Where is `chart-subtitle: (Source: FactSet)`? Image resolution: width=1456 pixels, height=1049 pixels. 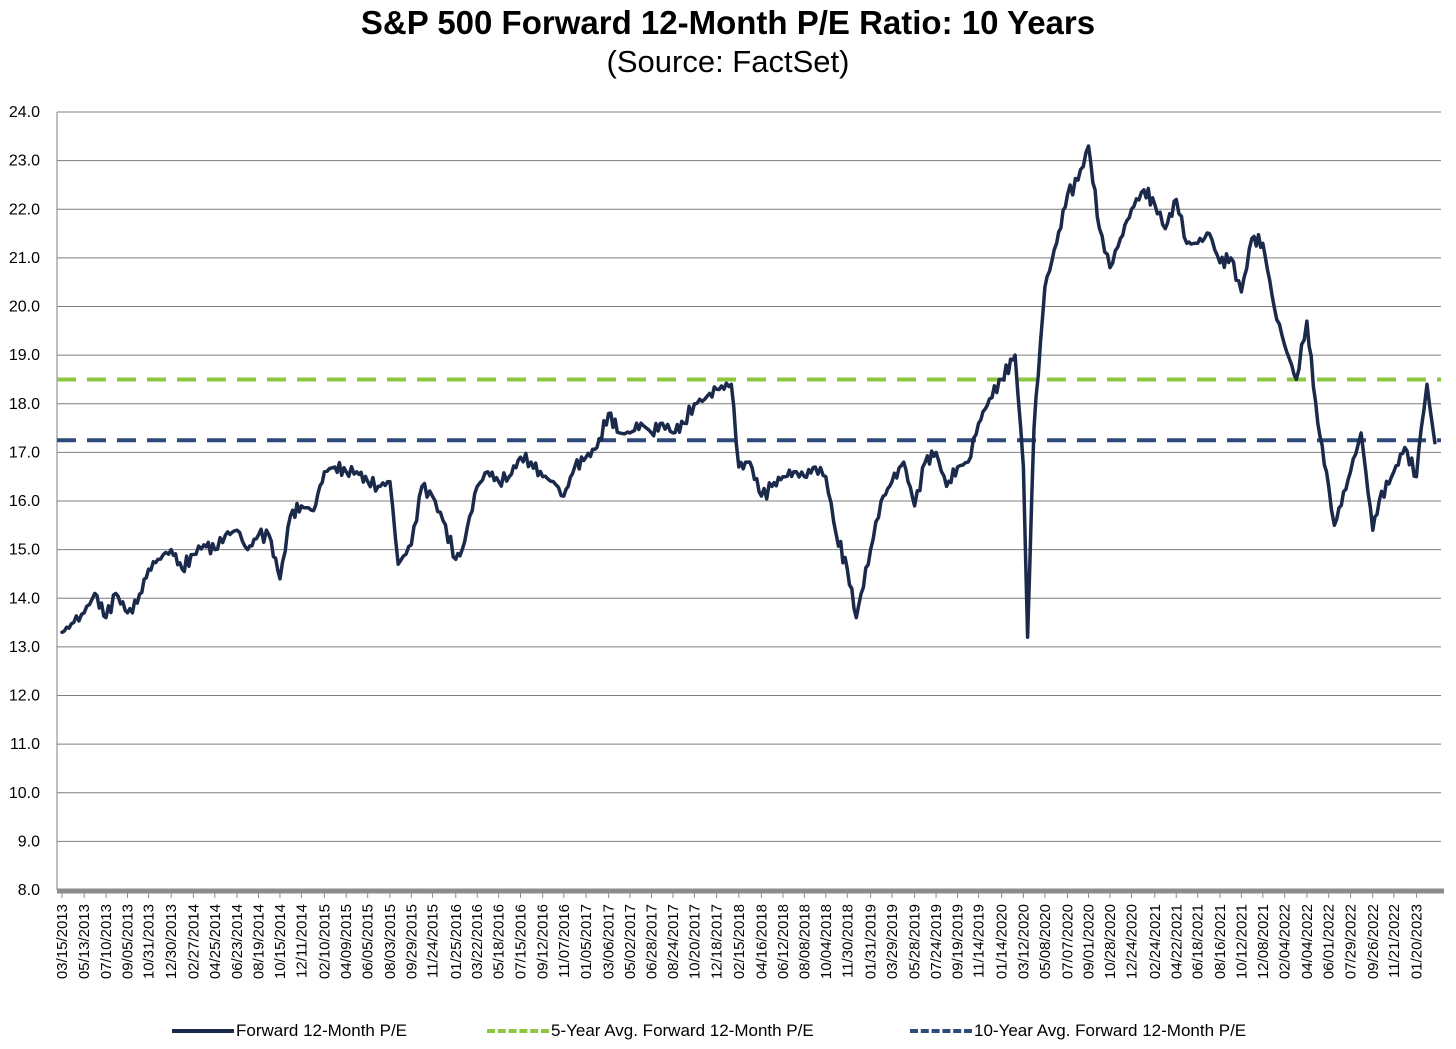 chart-subtitle: (Source: FactSet) is located at coordinates (728, 61).